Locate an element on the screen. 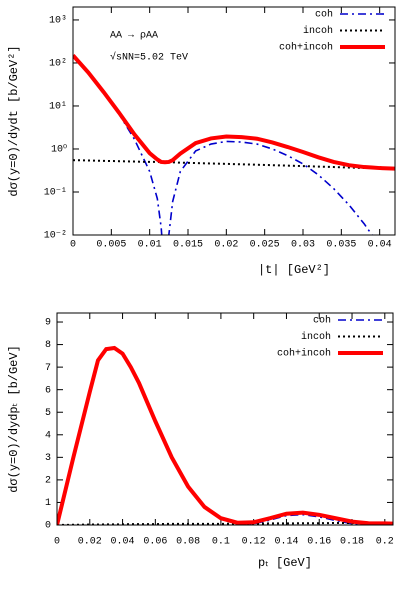 This screenshot has width=420, height=592. x-tick-label: 0.03 is located at coordinates (303, 245).